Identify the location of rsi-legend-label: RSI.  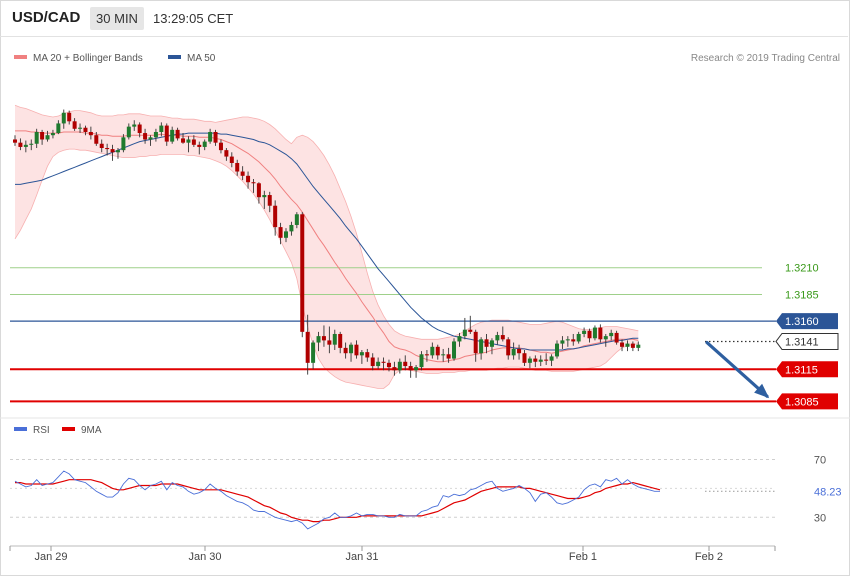
(41, 430).